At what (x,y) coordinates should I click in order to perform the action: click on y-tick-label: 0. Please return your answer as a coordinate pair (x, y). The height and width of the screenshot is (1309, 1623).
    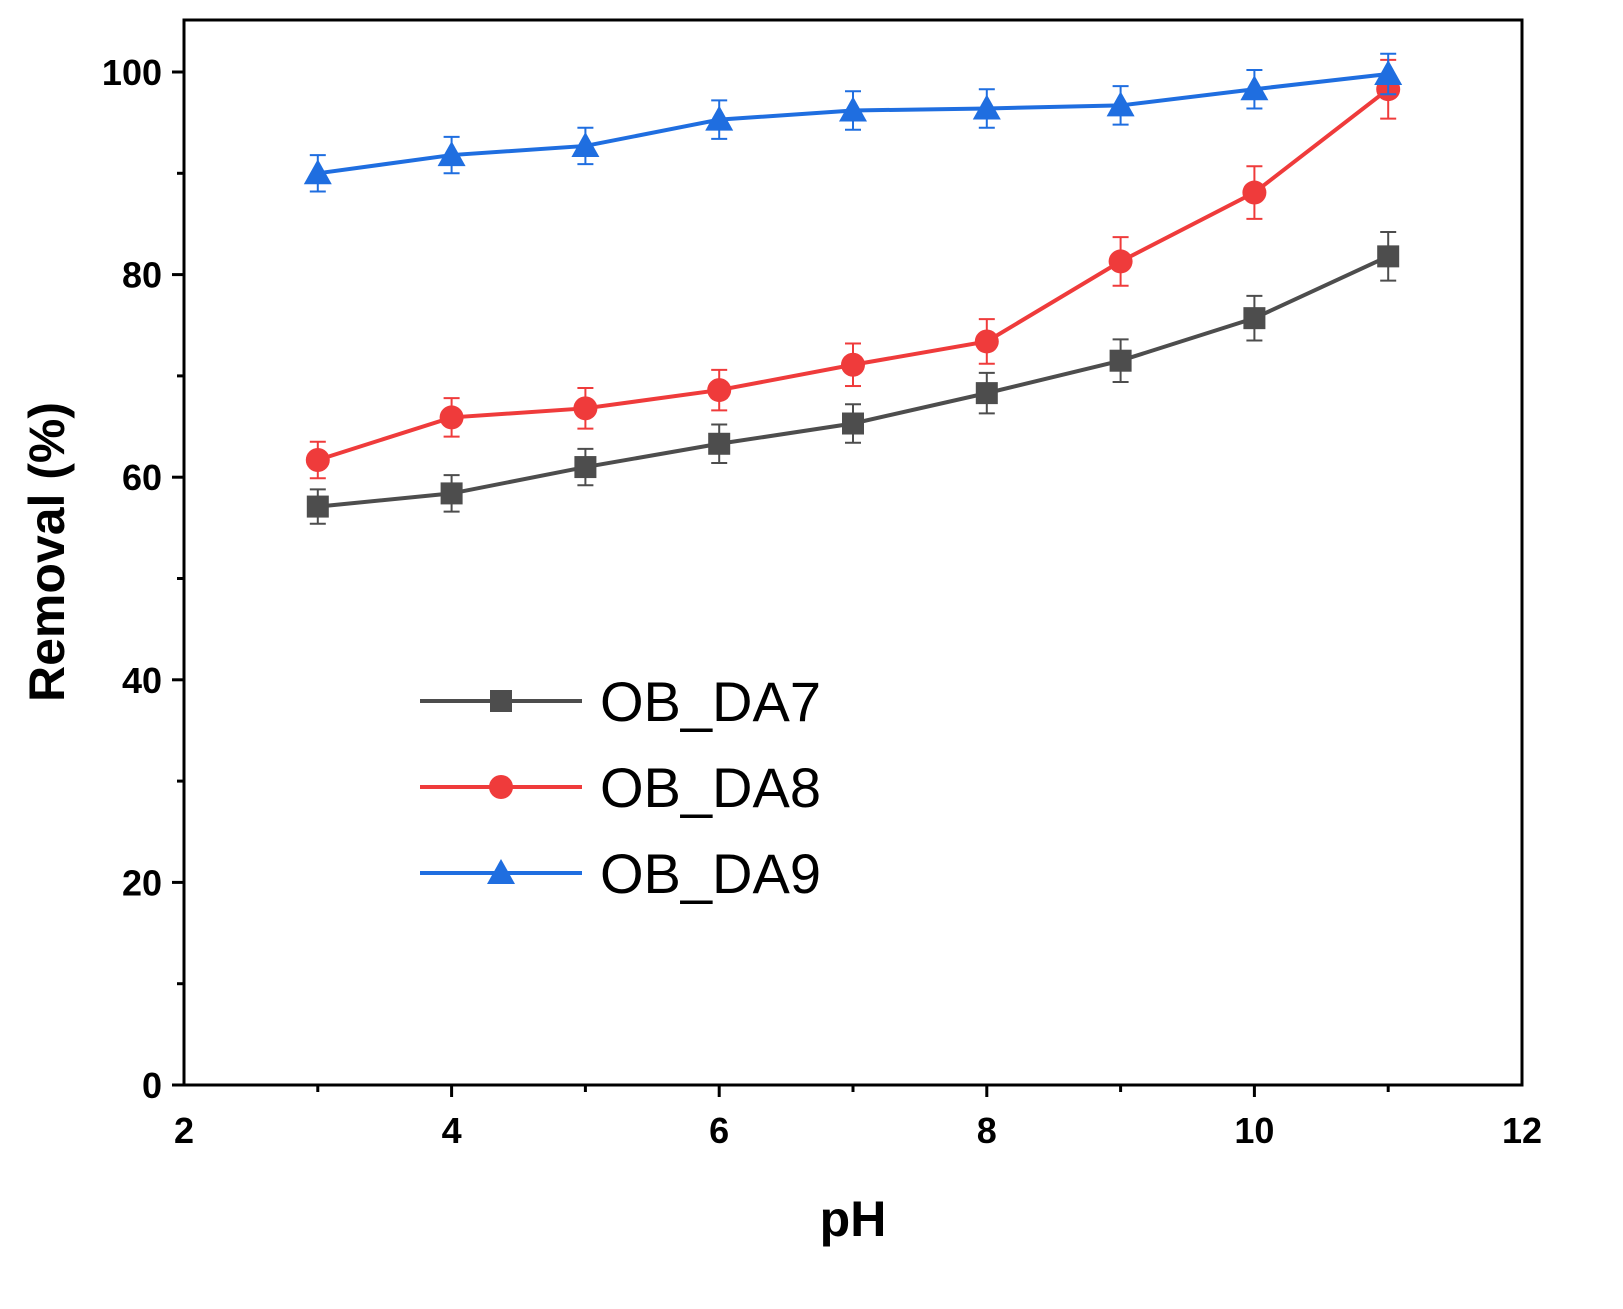
    Looking at the image, I should click on (152, 1085).